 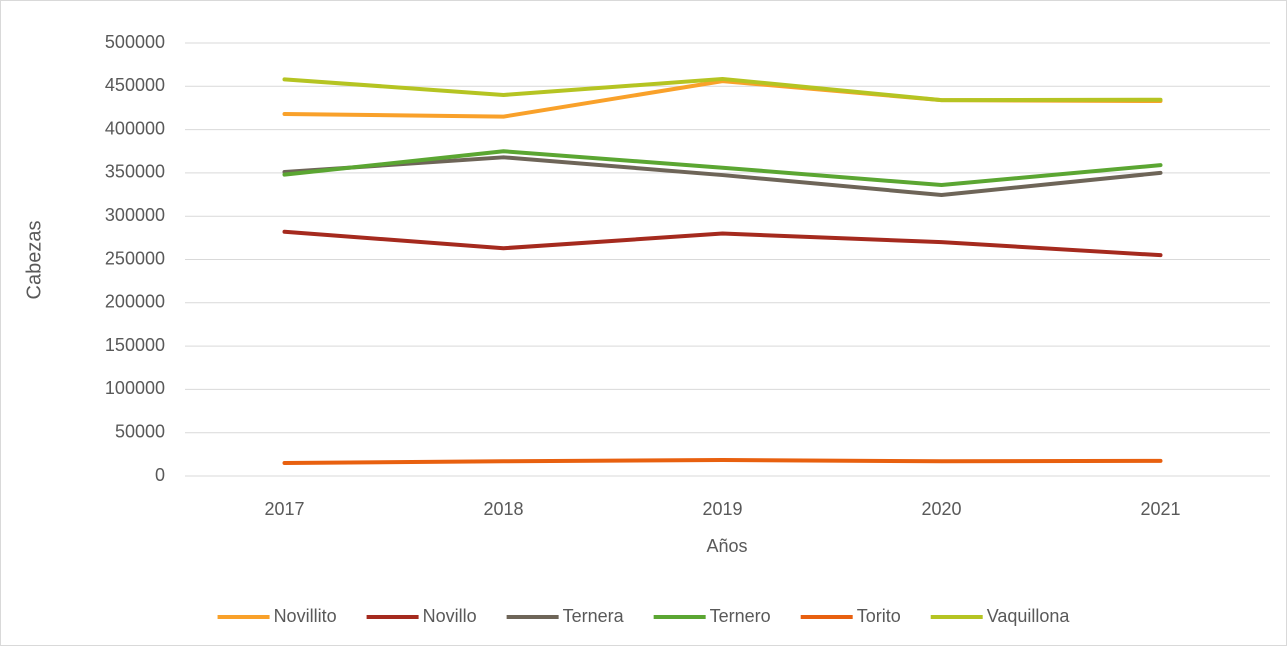 What do you see at coordinates (135, 42) in the screenshot?
I see `y-tick-label: 500000` at bounding box center [135, 42].